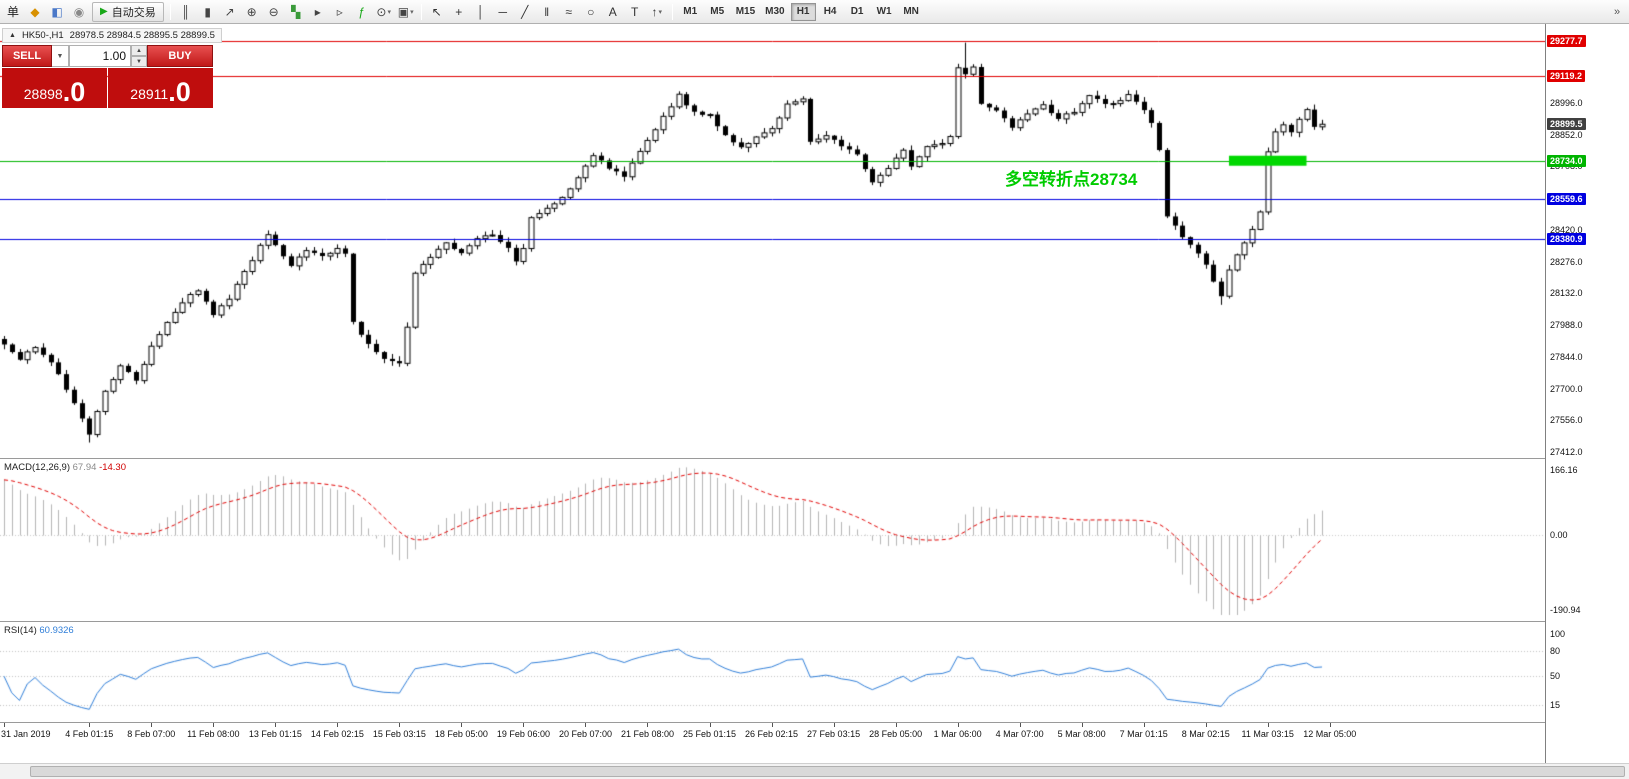 Image resolution: width=1629 pixels, height=779 pixels. I want to click on price-label: 27844.0, so click(1566, 356).